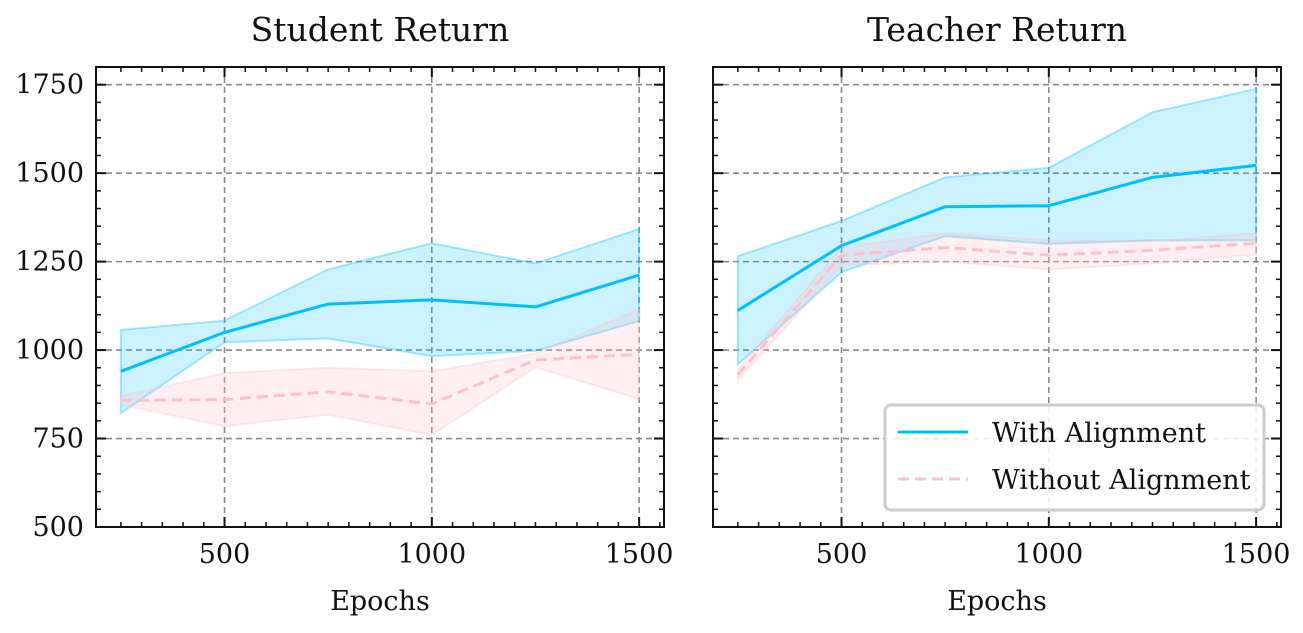 This screenshot has height=633, width=1303. I want to click on legend-label-without-alignment: Without Alignment, so click(1121, 480).